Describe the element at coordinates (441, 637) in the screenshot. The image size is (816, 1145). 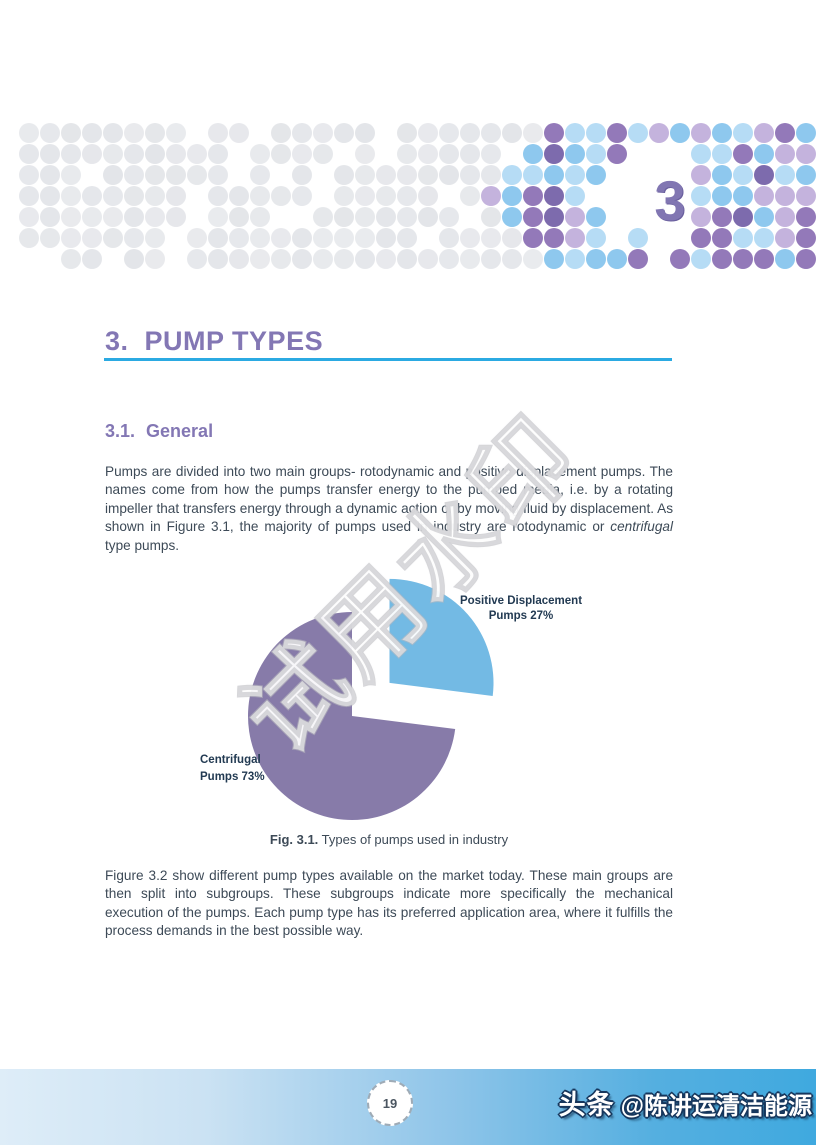
I see `pie-slice-positive-displacement-pumps` at that location.